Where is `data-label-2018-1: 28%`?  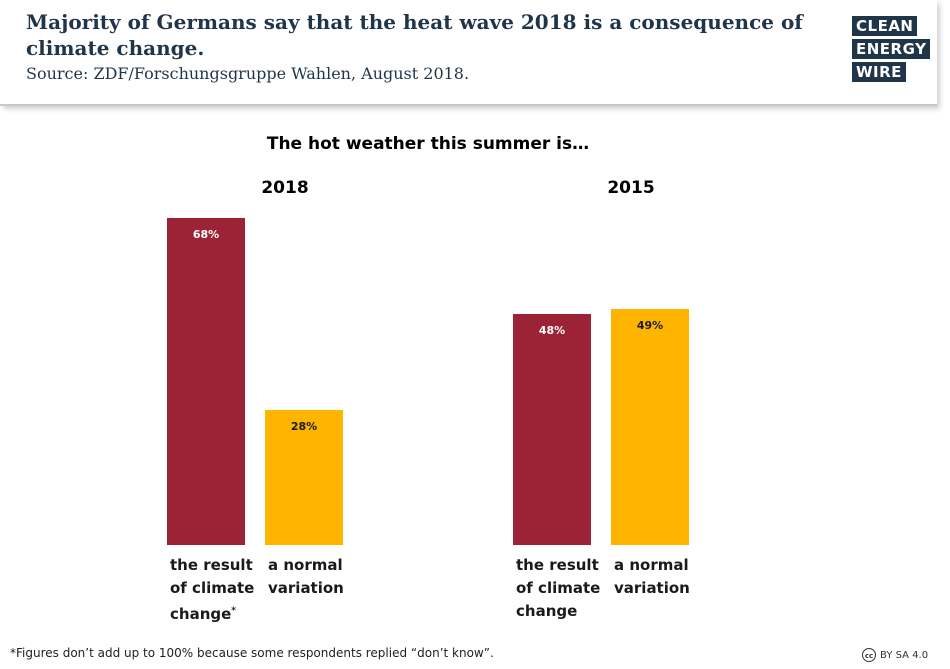
data-label-2018-1: 28% is located at coordinates (304, 427).